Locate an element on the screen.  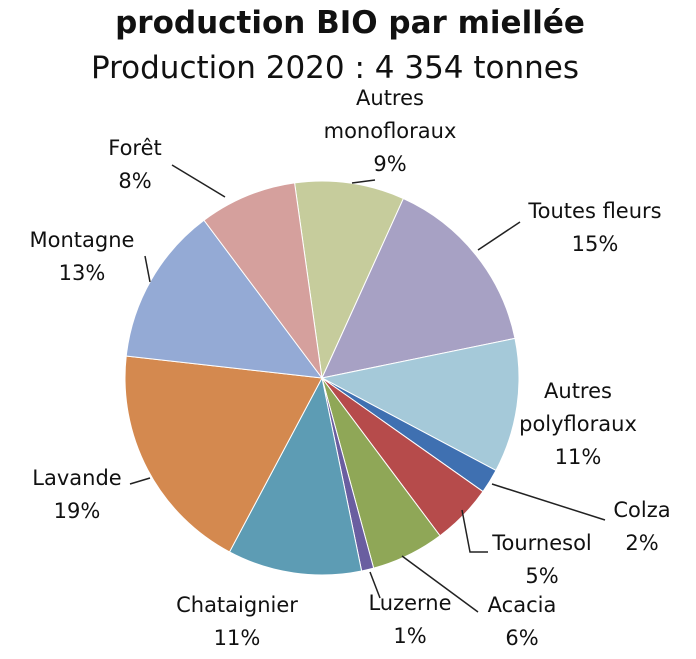
slice-label: Toutes fleurs is located at coordinates (594, 211).